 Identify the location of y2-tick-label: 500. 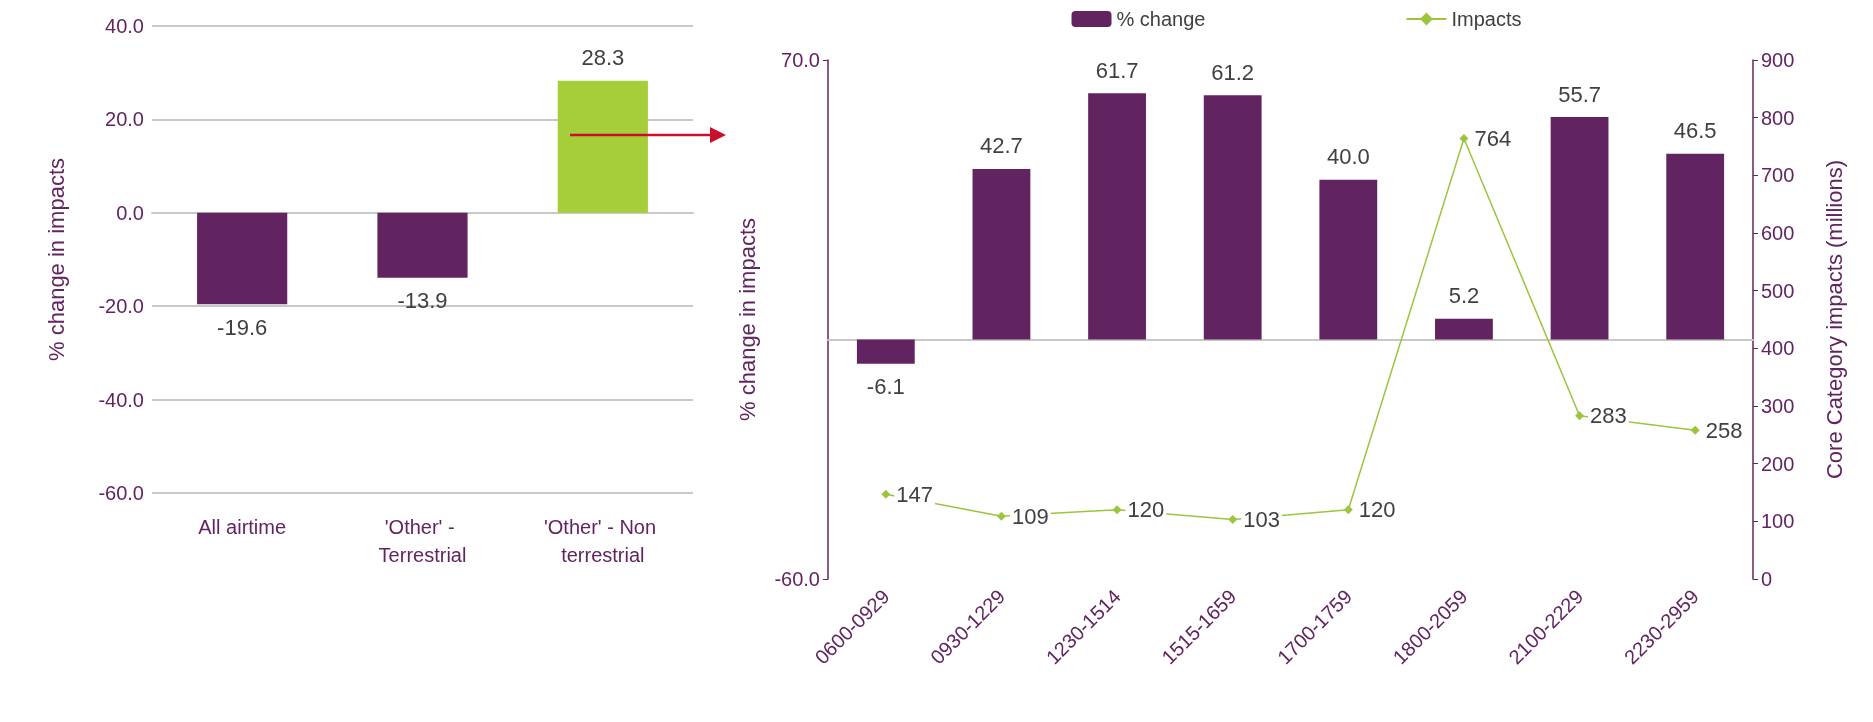
(1778, 290).